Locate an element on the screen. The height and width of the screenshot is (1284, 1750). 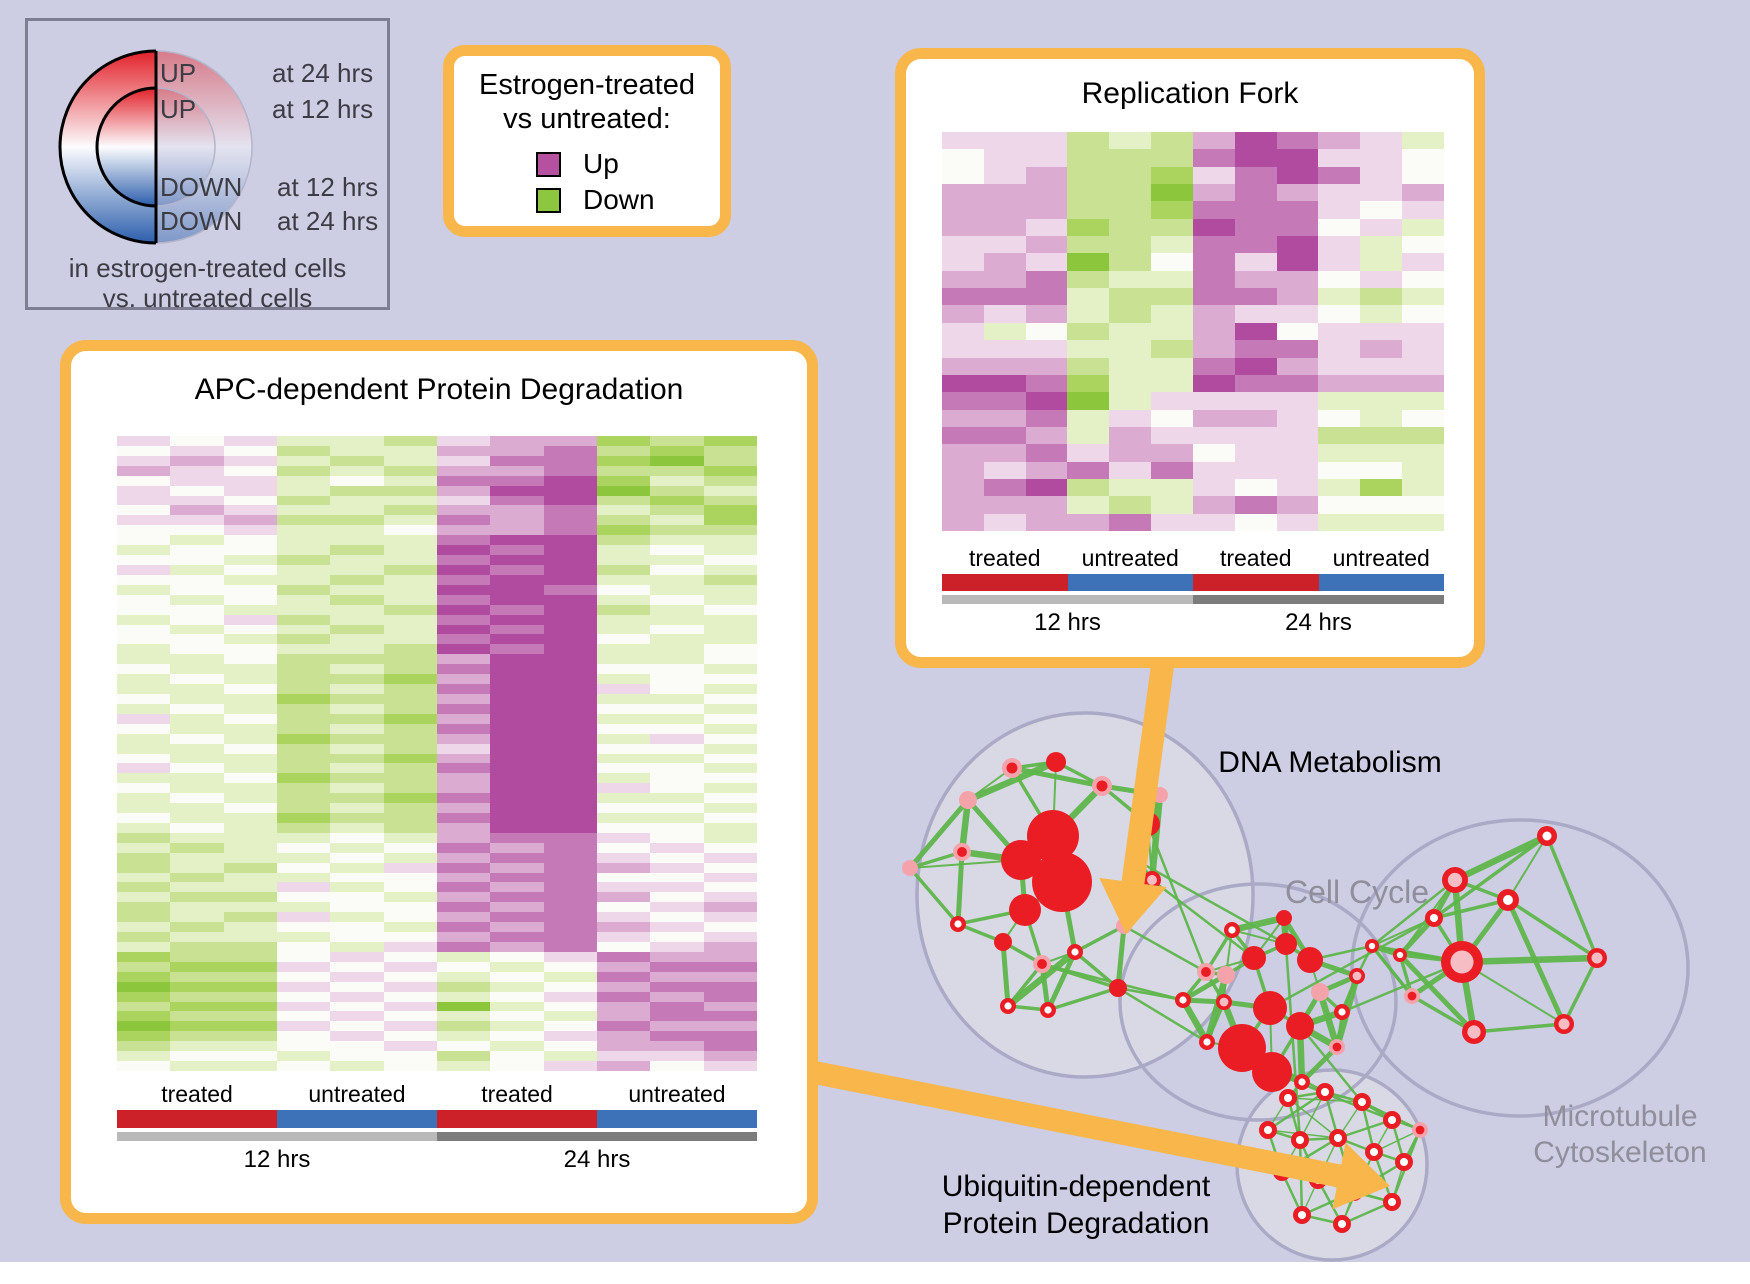
replication-fork-treatment-bars is located at coordinates (1193, 582).